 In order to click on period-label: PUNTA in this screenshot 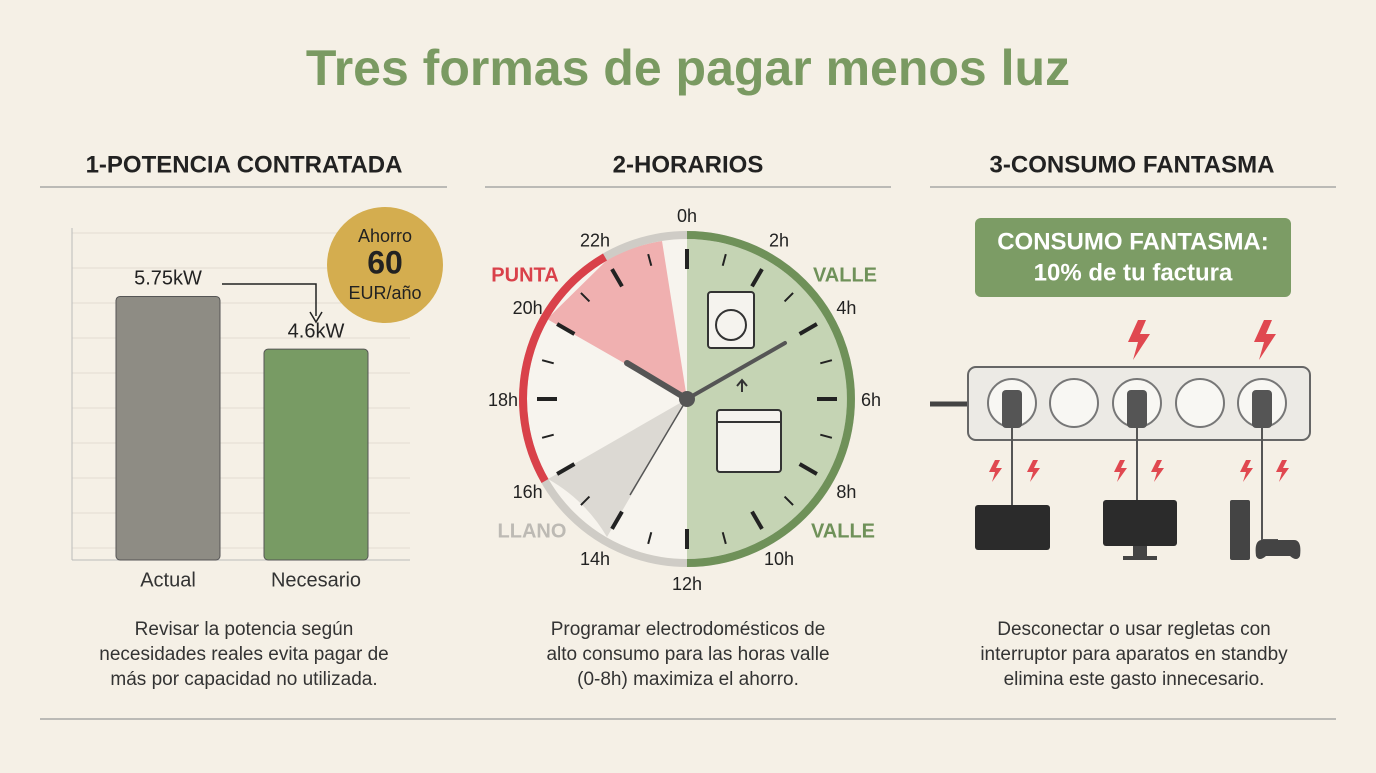, I will do `click(524, 275)`.